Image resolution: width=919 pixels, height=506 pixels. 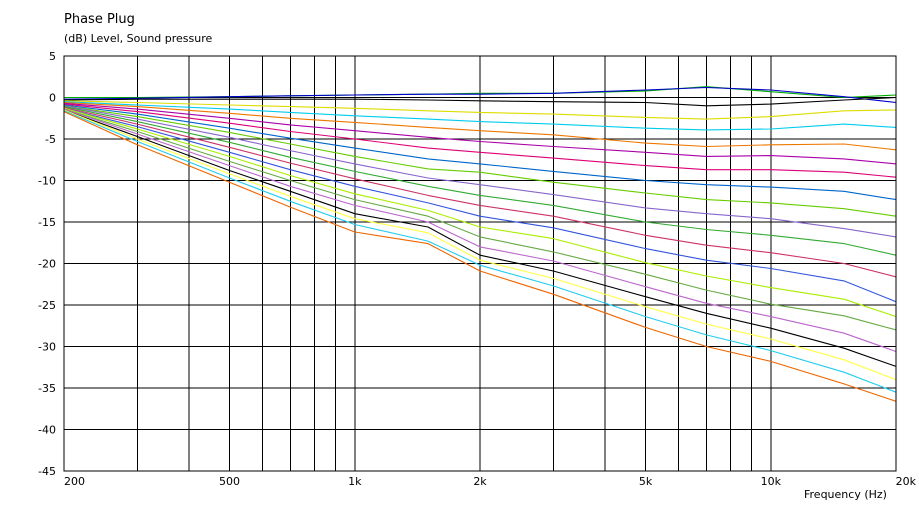 I want to click on chart-title: Phase Plug, so click(x=99, y=19).